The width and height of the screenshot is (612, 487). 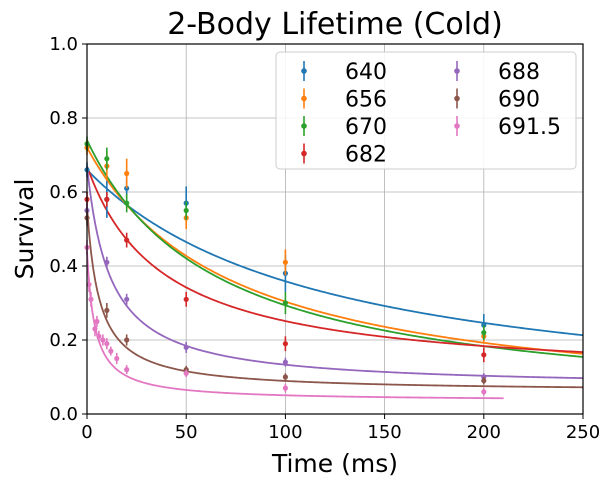 What do you see at coordinates (344, 72) in the screenshot?
I see `legend-entry-640: 640` at bounding box center [344, 72].